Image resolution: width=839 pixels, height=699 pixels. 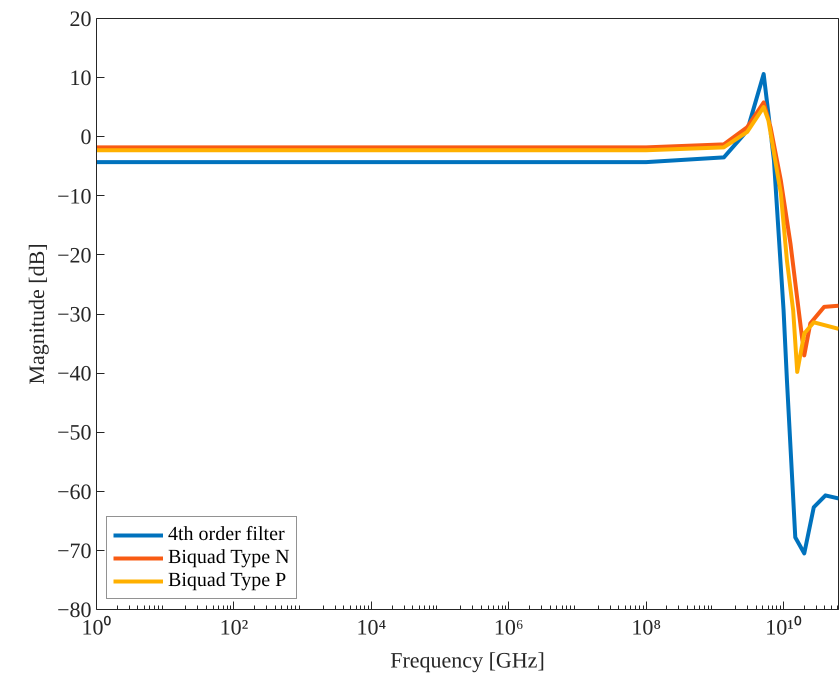 What do you see at coordinates (467, 660) in the screenshot?
I see `x-axis-title: Frequency [GHz]` at bounding box center [467, 660].